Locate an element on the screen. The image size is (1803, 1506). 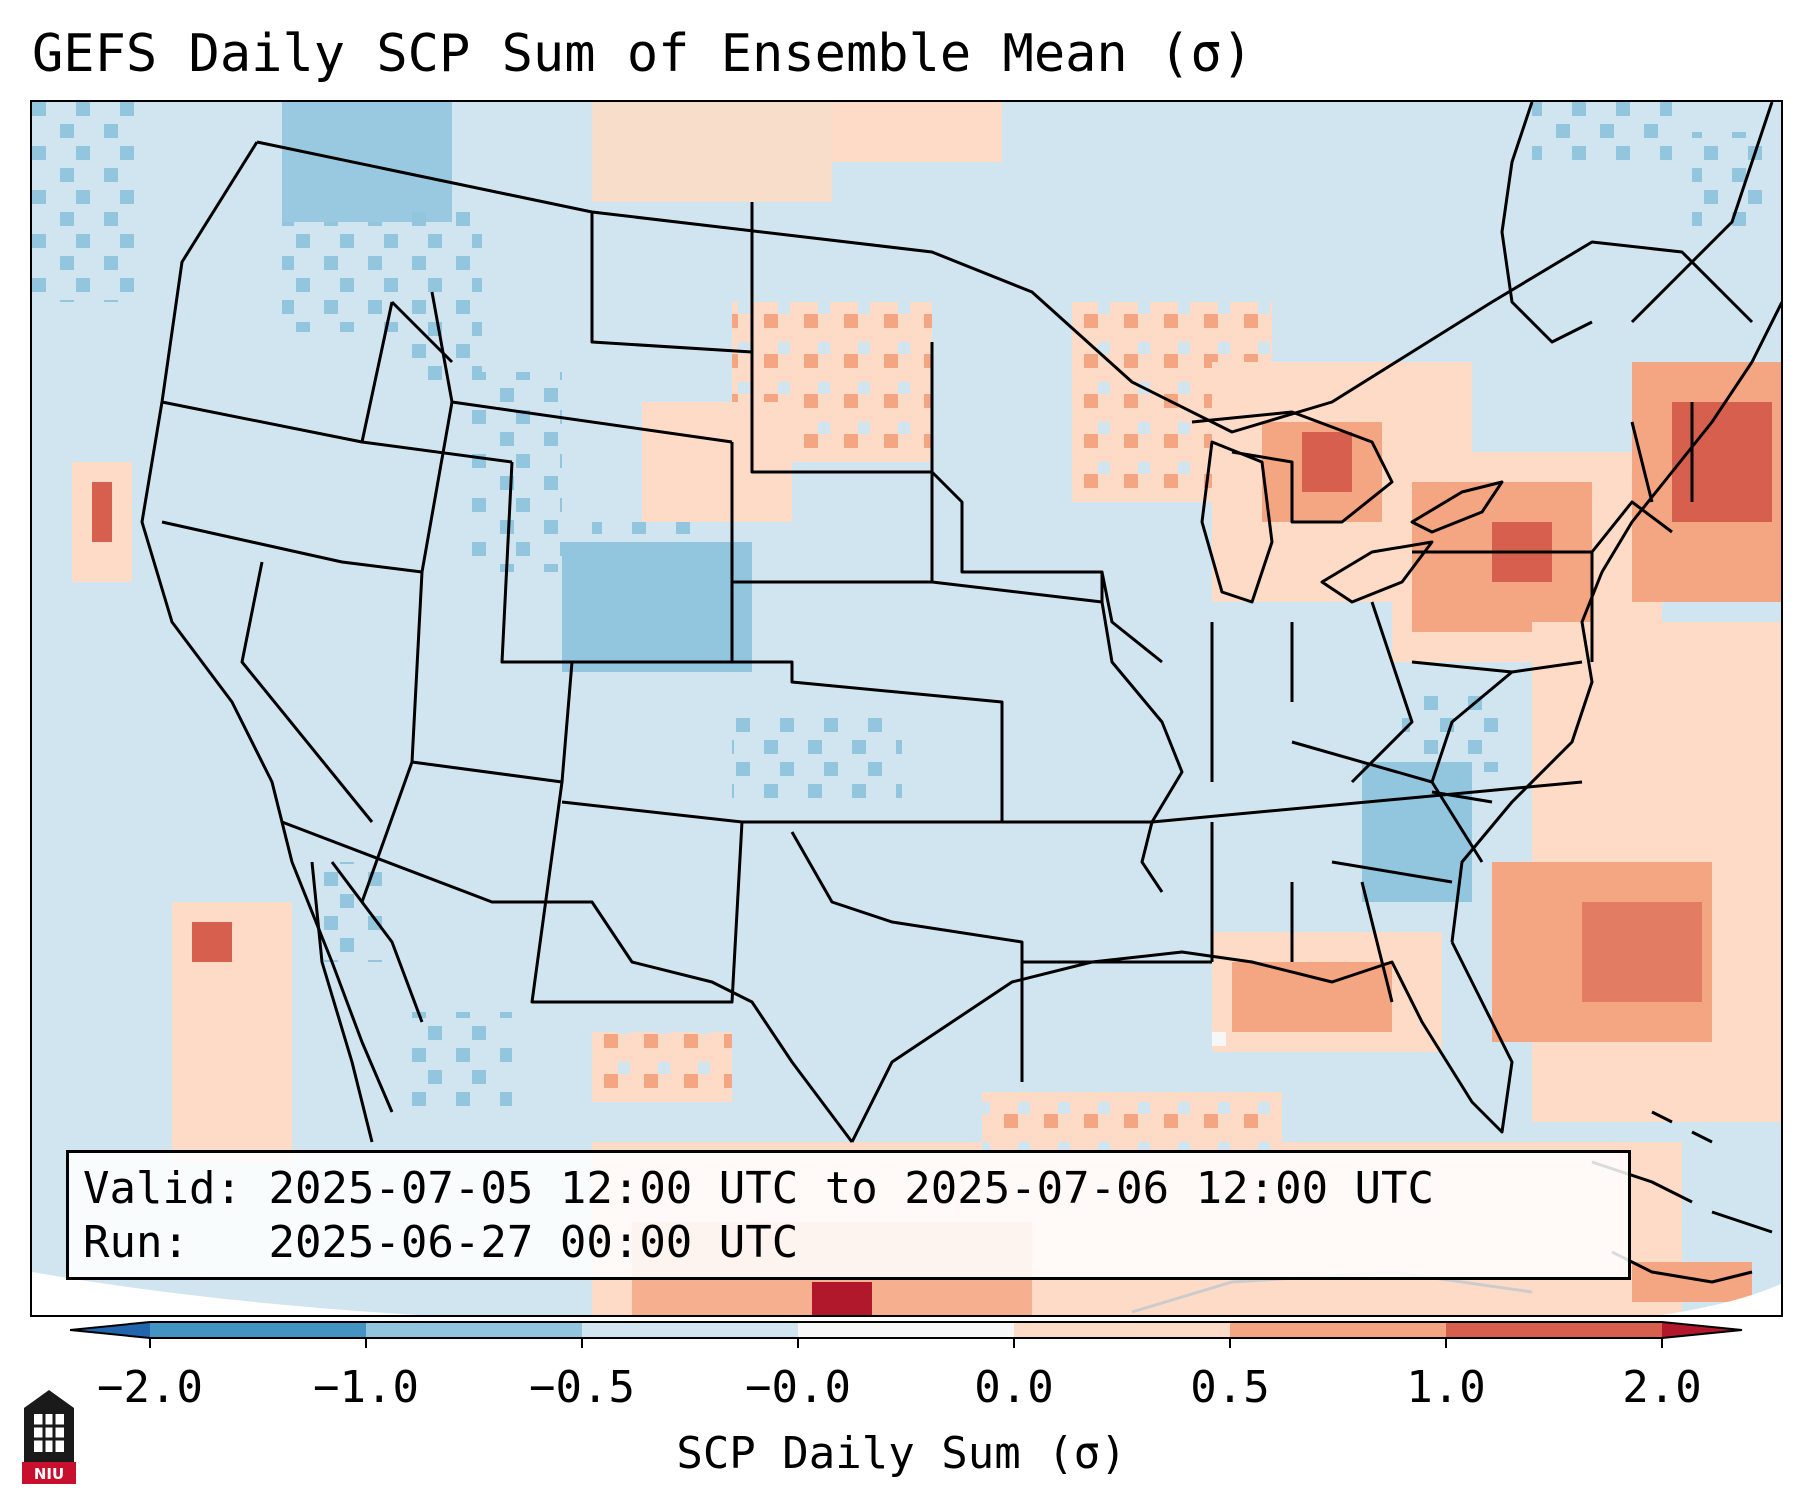
run-label: Run: is located at coordinates (136, 1242).